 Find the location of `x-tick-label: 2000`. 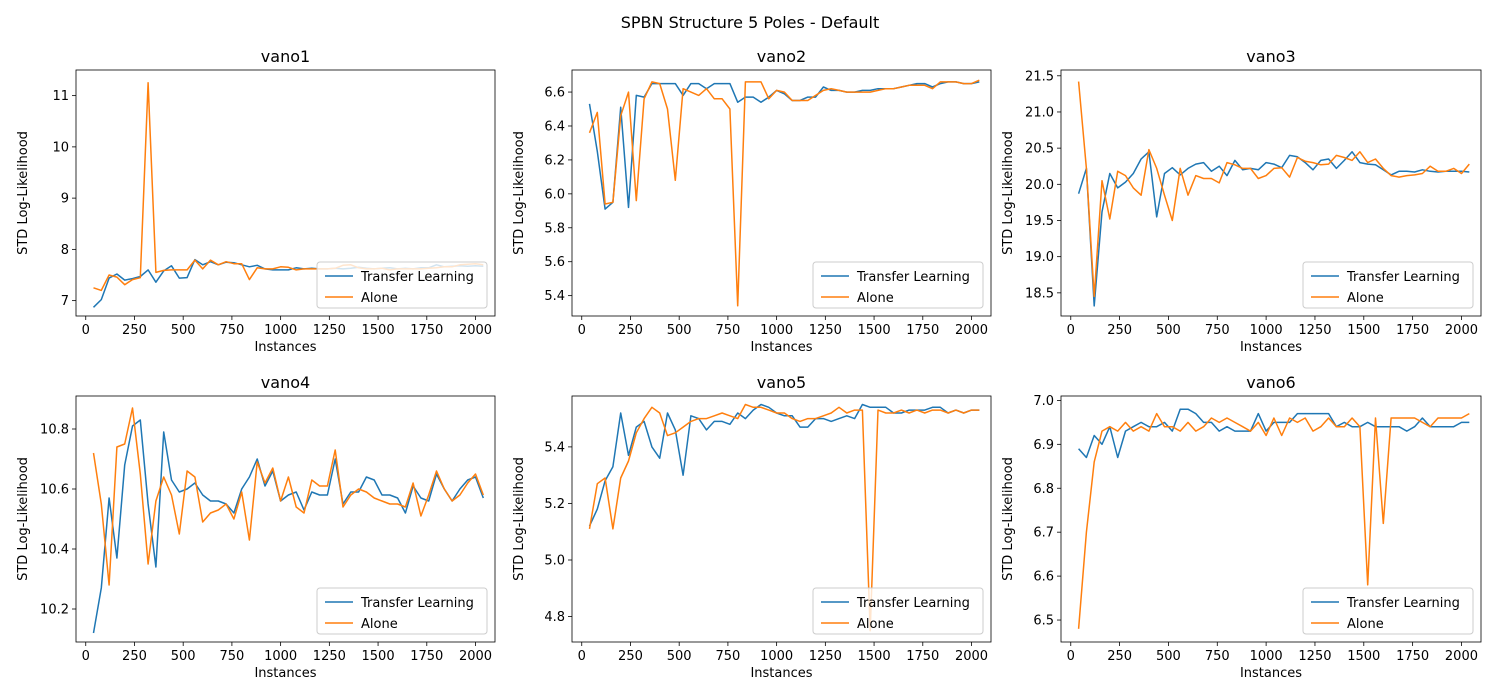

x-tick-label: 2000 is located at coordinates (971, 656).